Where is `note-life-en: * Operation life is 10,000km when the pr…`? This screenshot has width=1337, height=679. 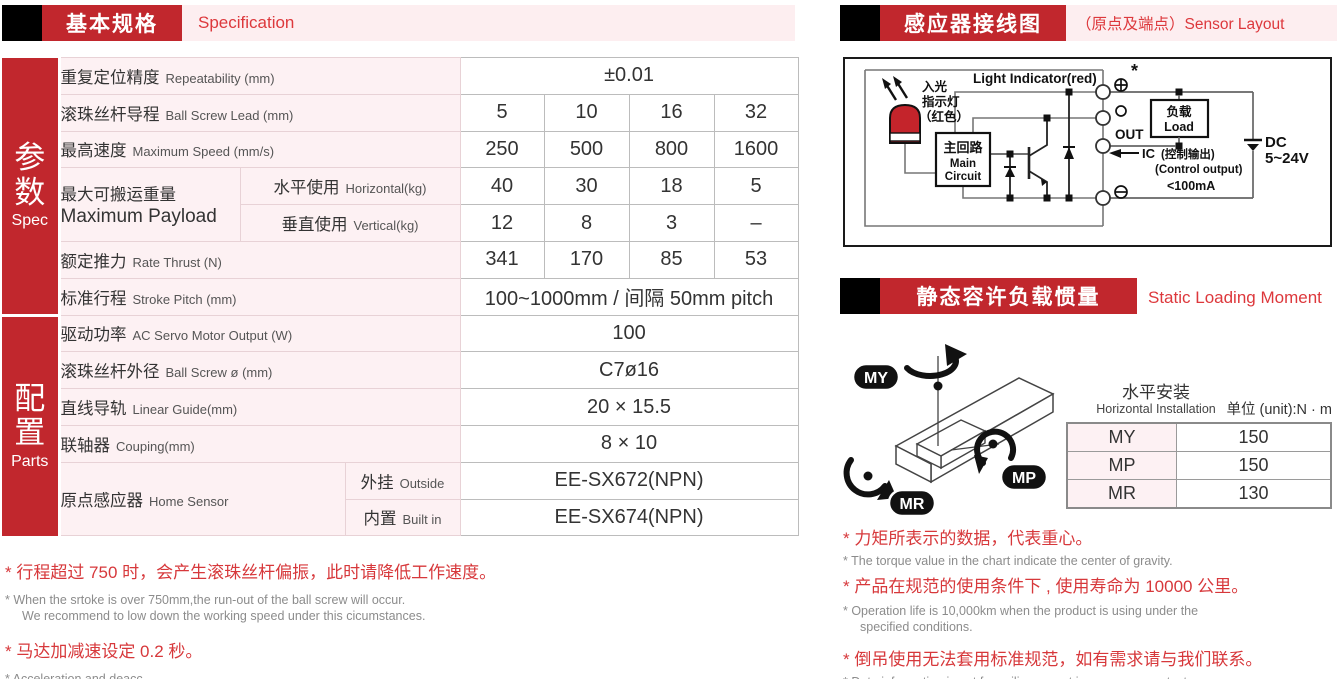 note-life-en: * Operation life is 10,000km when the pr… is located at coordinates (1090, 619).